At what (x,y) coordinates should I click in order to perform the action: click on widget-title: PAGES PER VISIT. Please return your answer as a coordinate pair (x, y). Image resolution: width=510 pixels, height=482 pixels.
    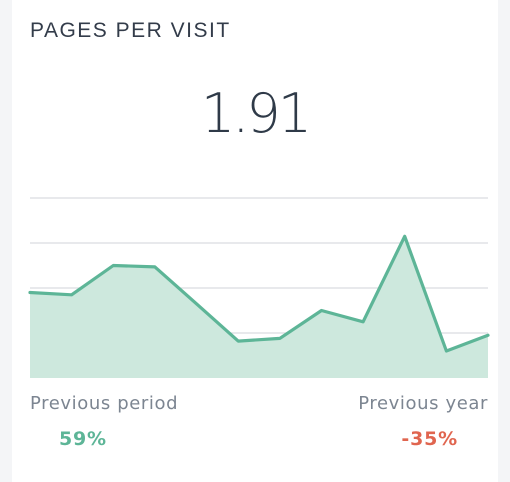
    Looking at the image, I should click on (130, 30).